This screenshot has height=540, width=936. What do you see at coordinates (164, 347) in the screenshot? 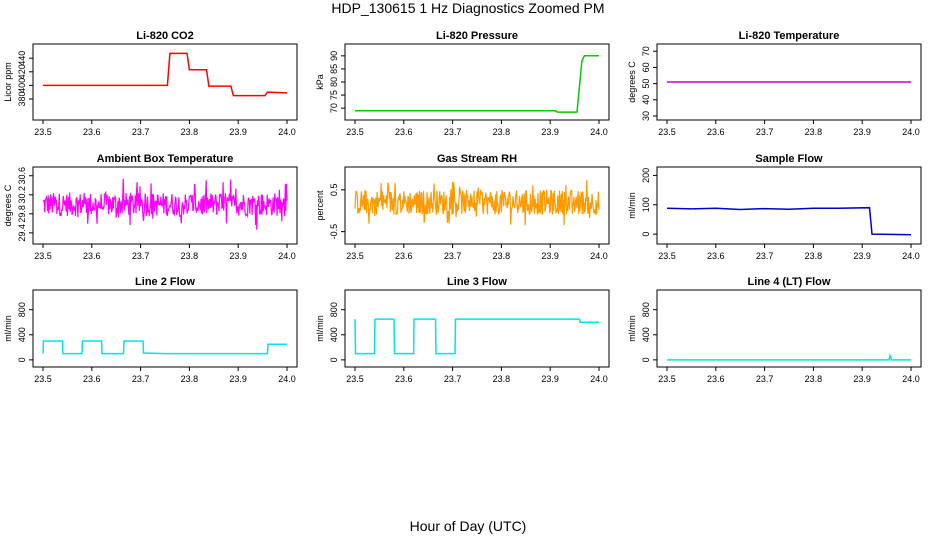
I see `series-line-line2-flow` at bounding box center [164, 347].